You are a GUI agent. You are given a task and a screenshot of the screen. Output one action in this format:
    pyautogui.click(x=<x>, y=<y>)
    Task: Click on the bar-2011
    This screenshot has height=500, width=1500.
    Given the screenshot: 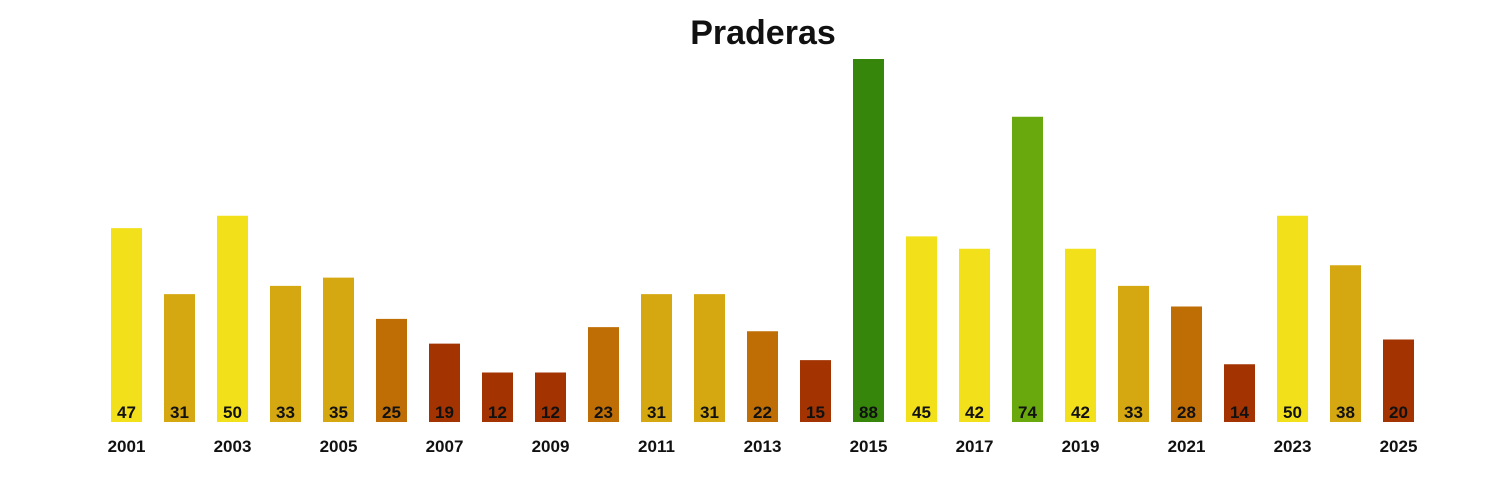 What is the action you would take?
    pyautogui.click(x=656, y=358)
    